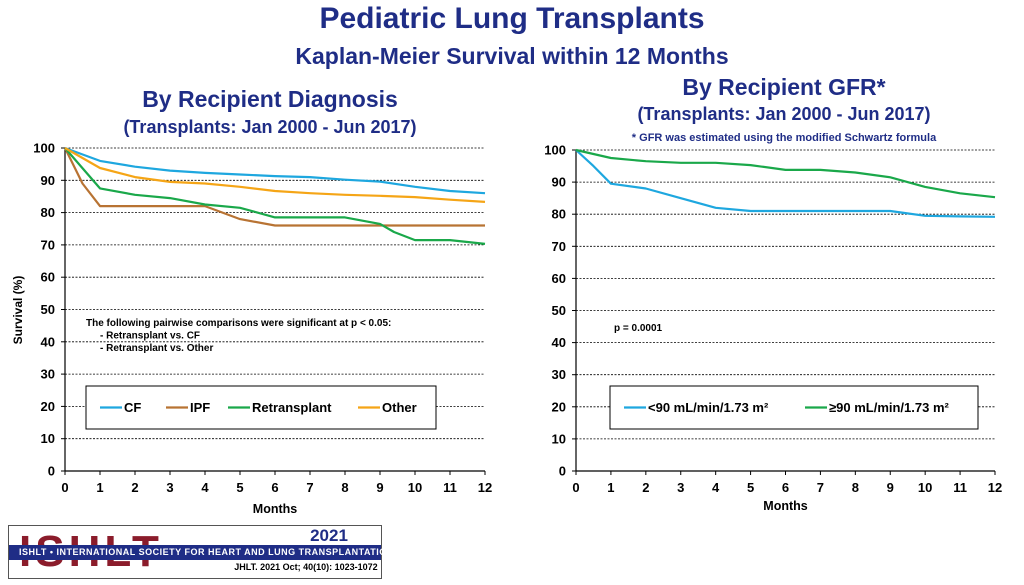 The height and width of the screenshot is (585, 1024). I want to click on left-x-tick-label: 2, so click(134, 487).